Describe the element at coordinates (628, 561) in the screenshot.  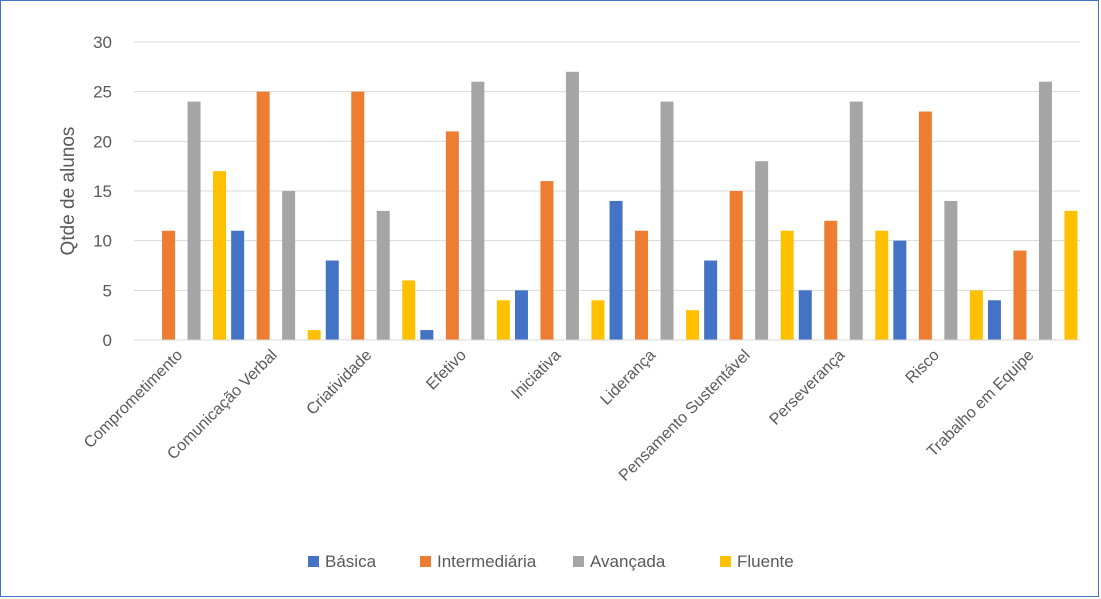
I see `legend-label: Avançada` at that location.